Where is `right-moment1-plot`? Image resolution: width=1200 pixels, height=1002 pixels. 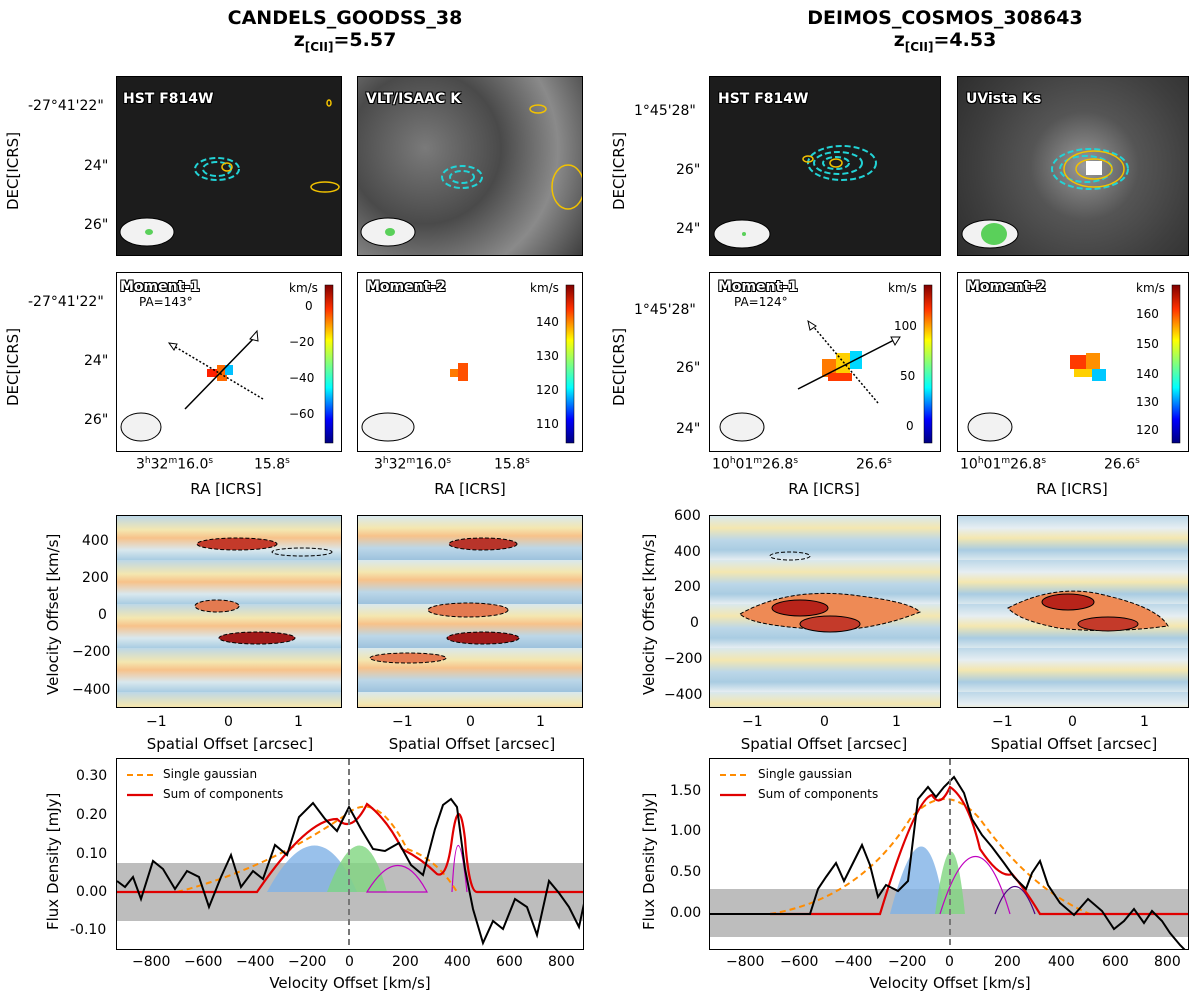 right-moment1-plot is located at coordinates (826, 364).